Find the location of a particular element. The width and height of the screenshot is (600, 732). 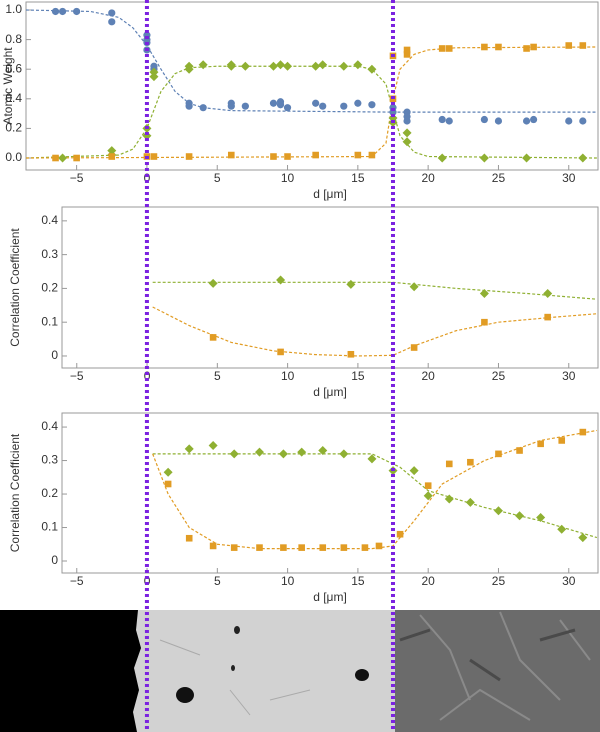

y-tick-label: 0.0 is located at coordinates (13, 157).